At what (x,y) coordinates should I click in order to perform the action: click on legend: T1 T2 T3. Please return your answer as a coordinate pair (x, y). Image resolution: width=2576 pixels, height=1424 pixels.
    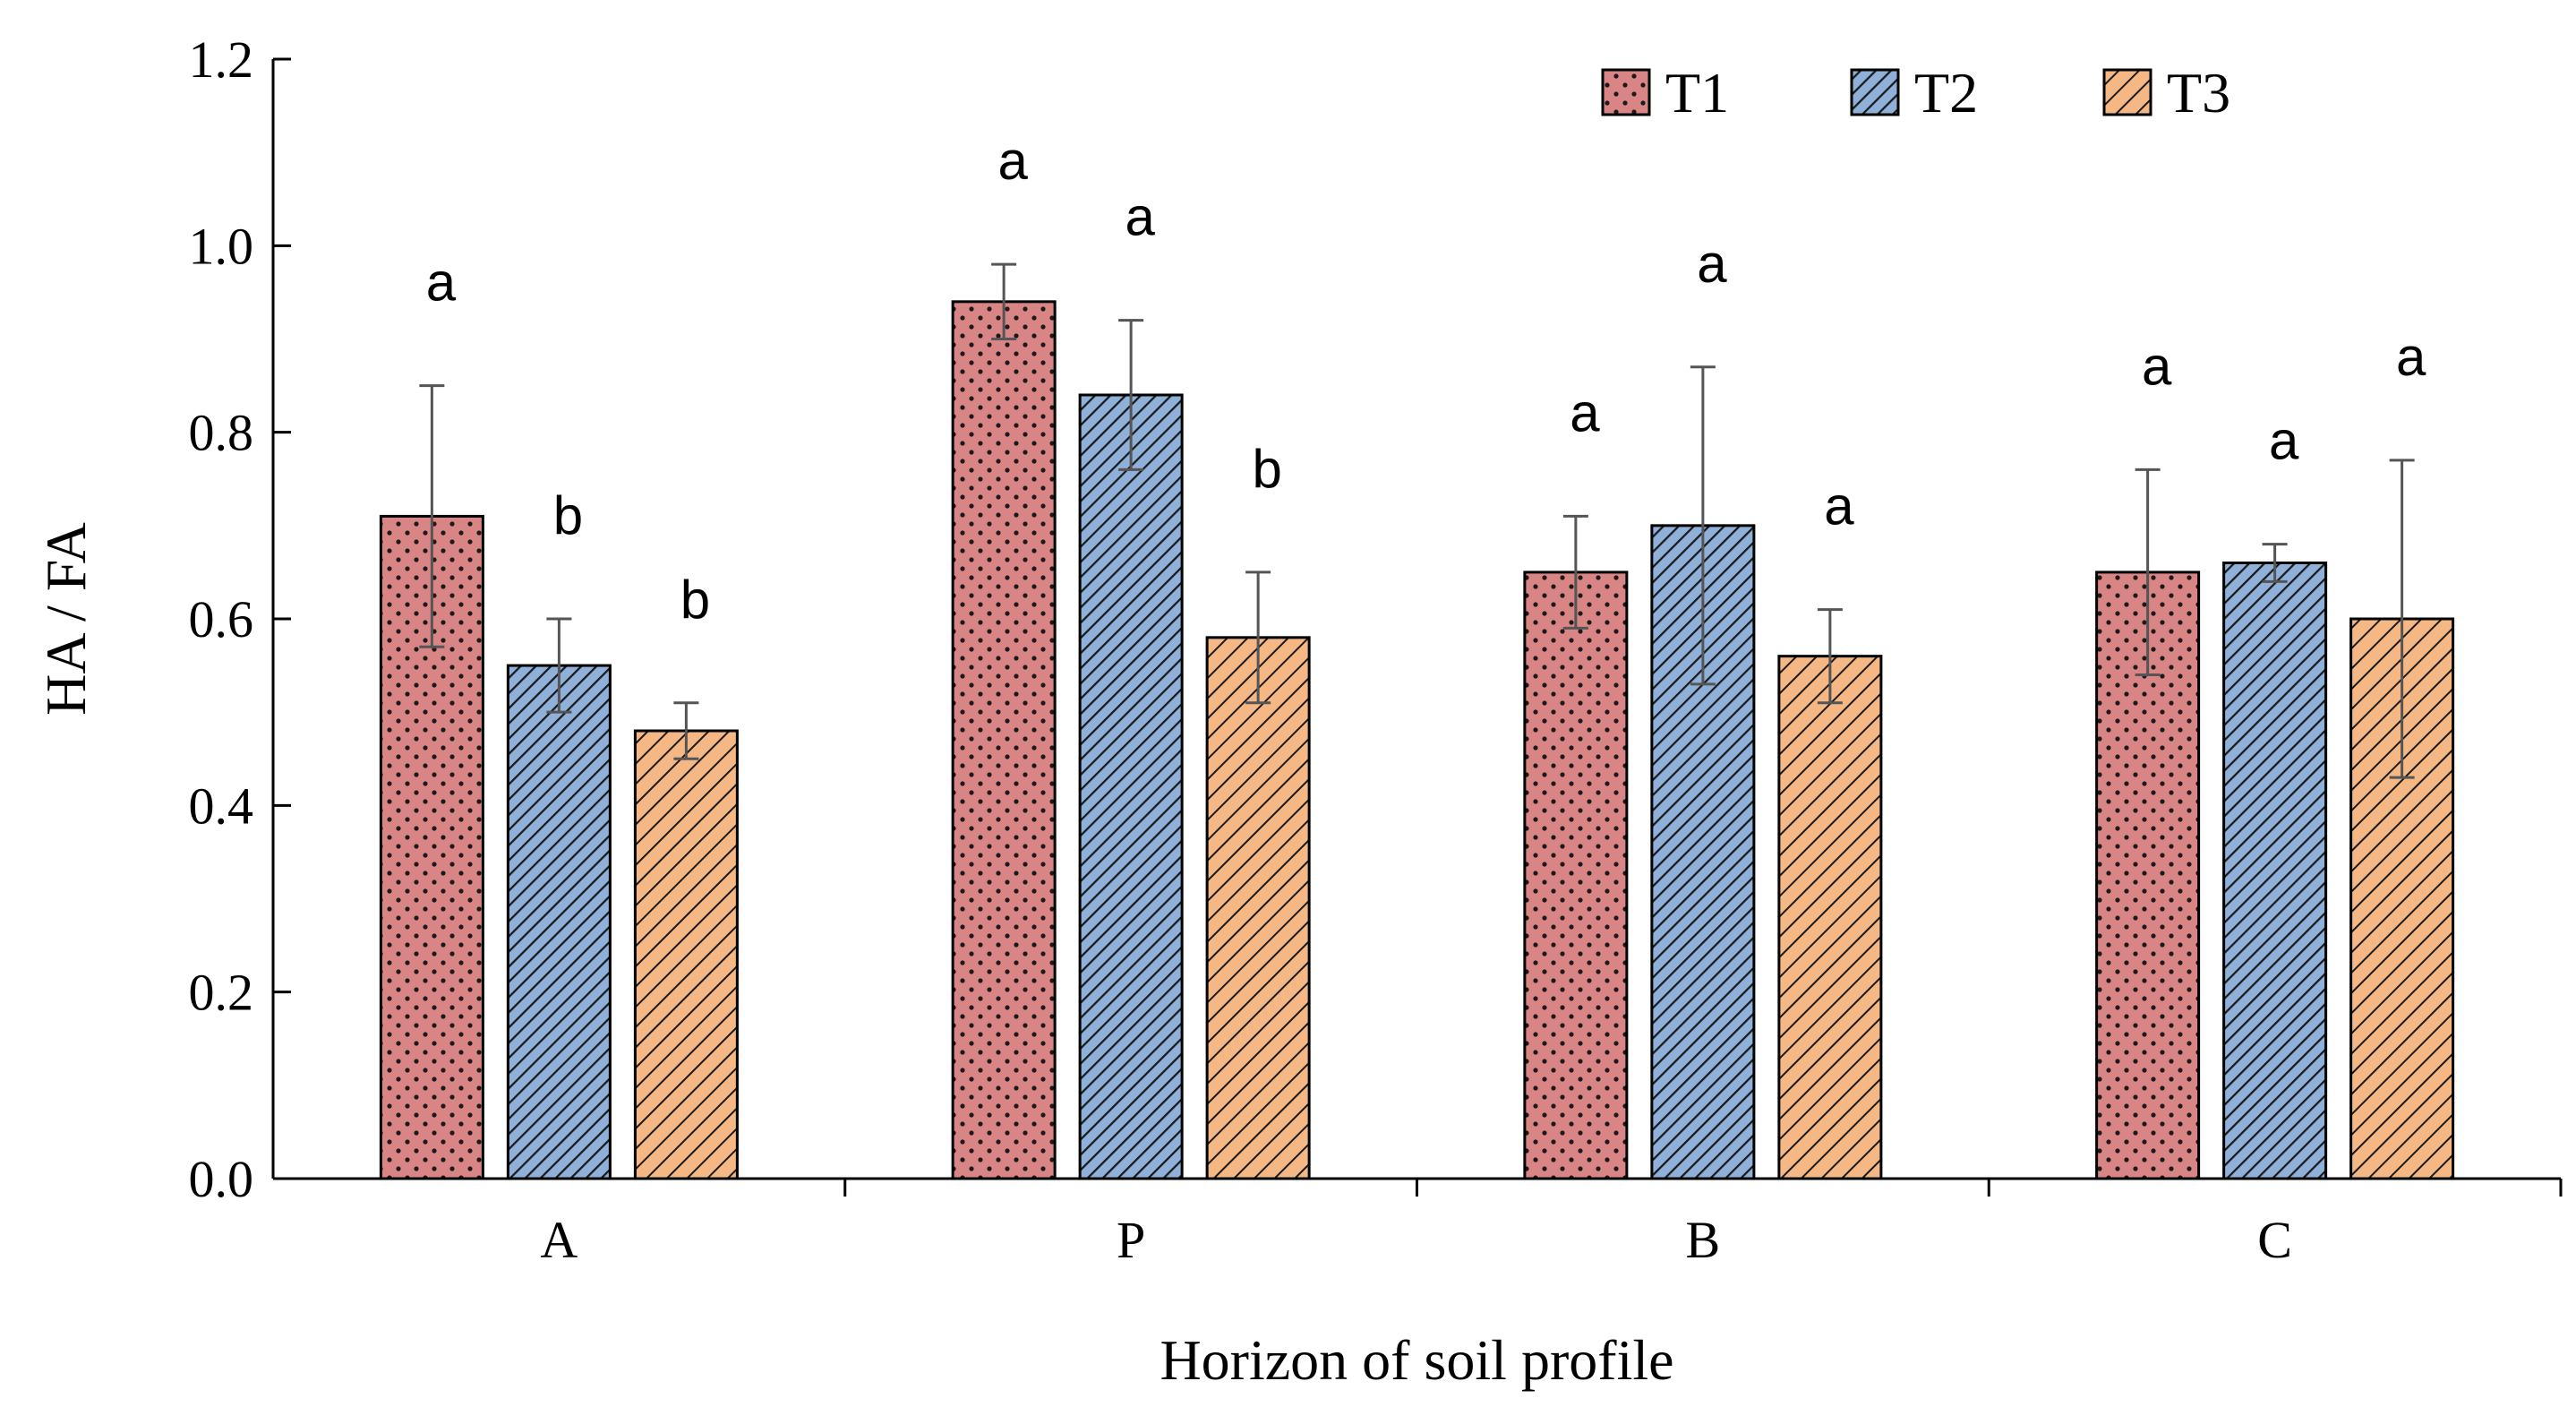
    Looking at the image, I should click on (1916, 93).